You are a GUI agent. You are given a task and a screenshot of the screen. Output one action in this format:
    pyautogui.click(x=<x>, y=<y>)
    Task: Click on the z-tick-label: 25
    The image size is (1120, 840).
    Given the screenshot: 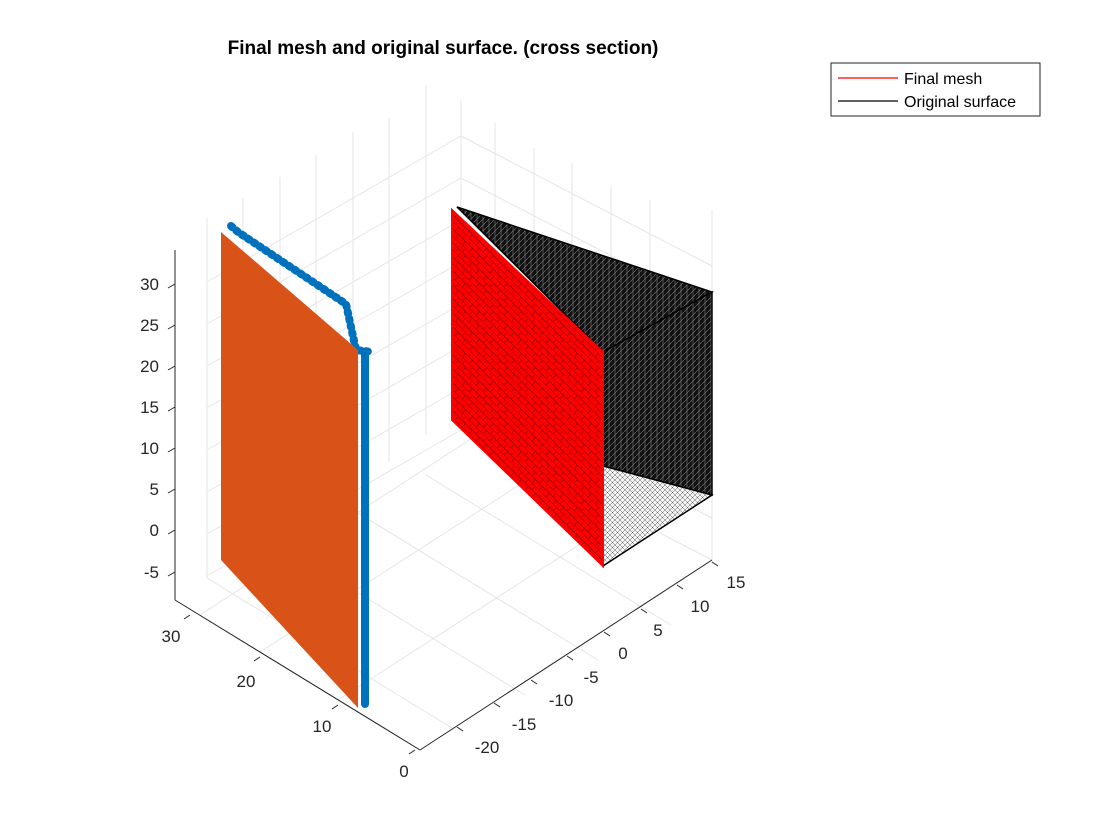 What is the action you would take?
    pyautogui.click(x=149, y=325)
    